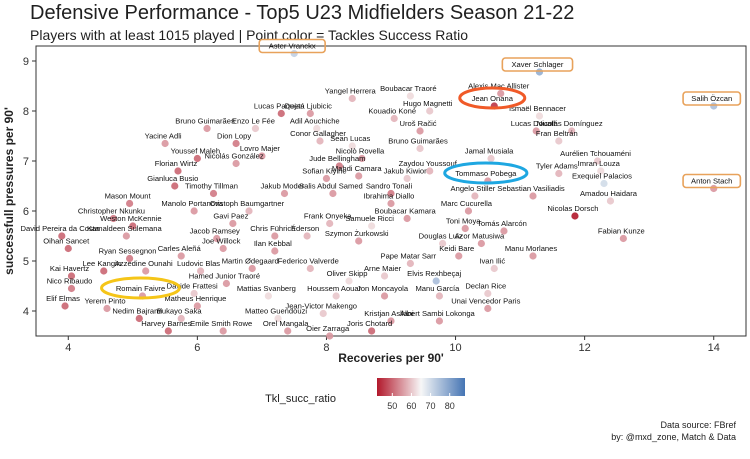  What do you see at coordinates (196, 151) in the screenshot?
I see `point-label: Youssef Maleh` at bounding box center [196, 151].